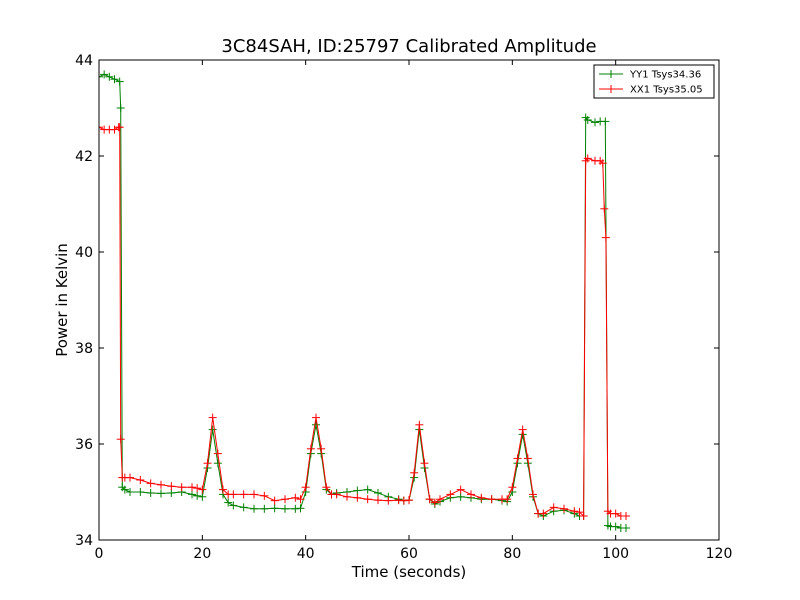  I want to click on legend-box, so click(654, 81).